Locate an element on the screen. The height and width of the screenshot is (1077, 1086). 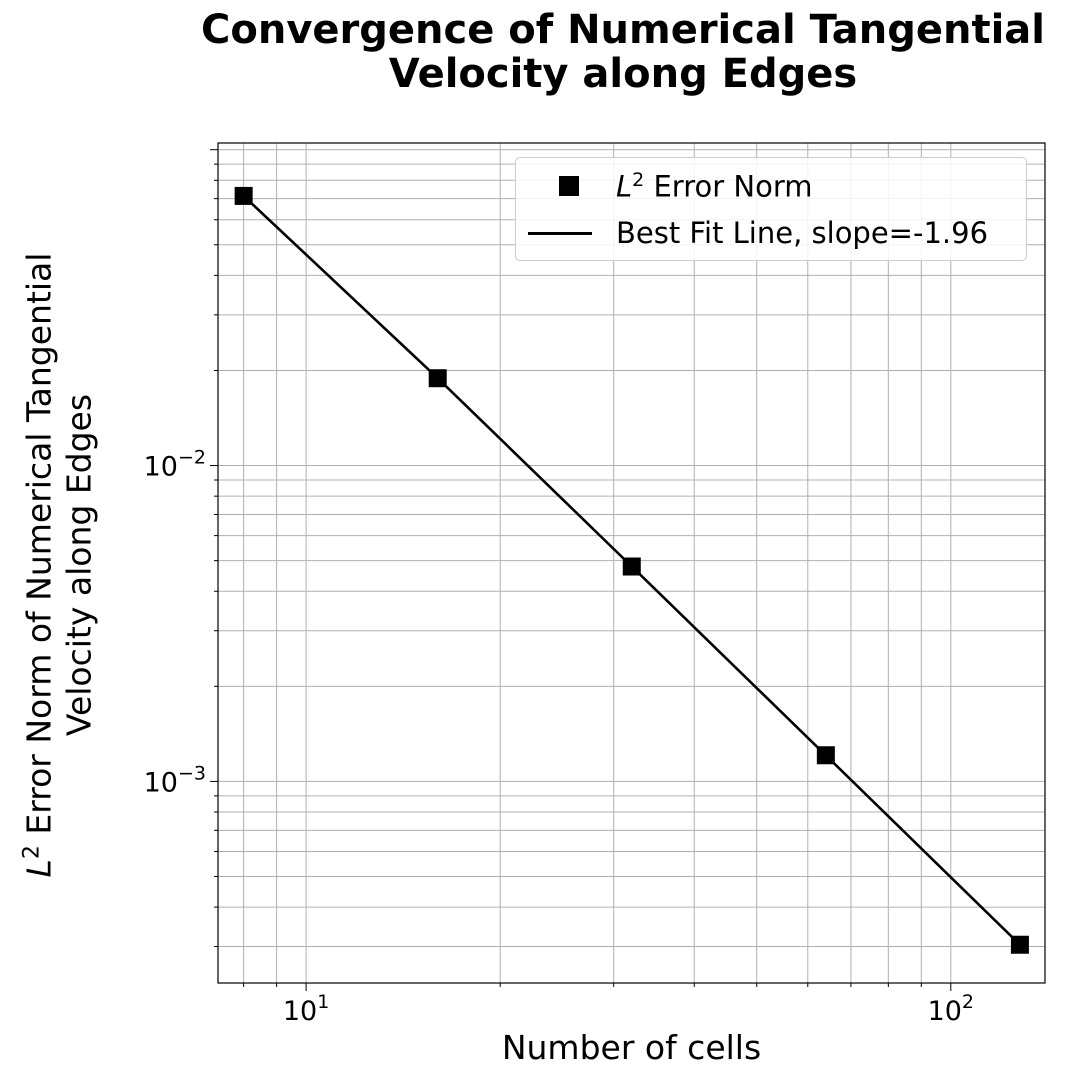
y-axis-label-prefix: L is located at coordinates (39, 868).